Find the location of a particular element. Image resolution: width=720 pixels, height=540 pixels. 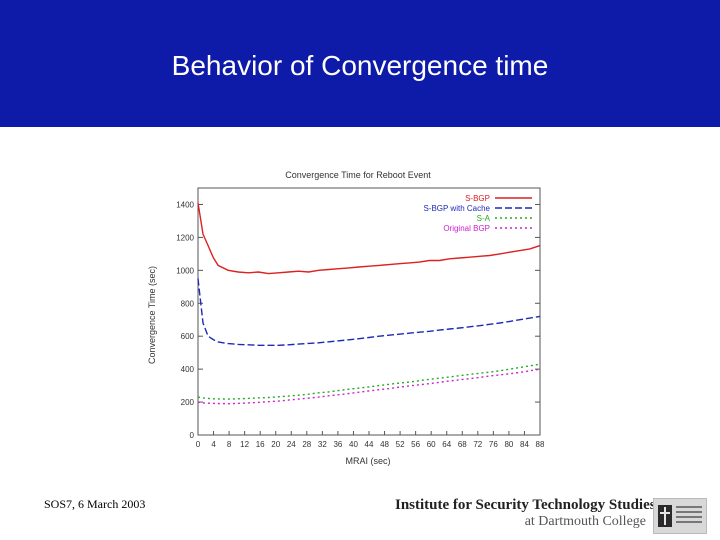

y-tick-label: 800 is located at coordinates (188, 303).